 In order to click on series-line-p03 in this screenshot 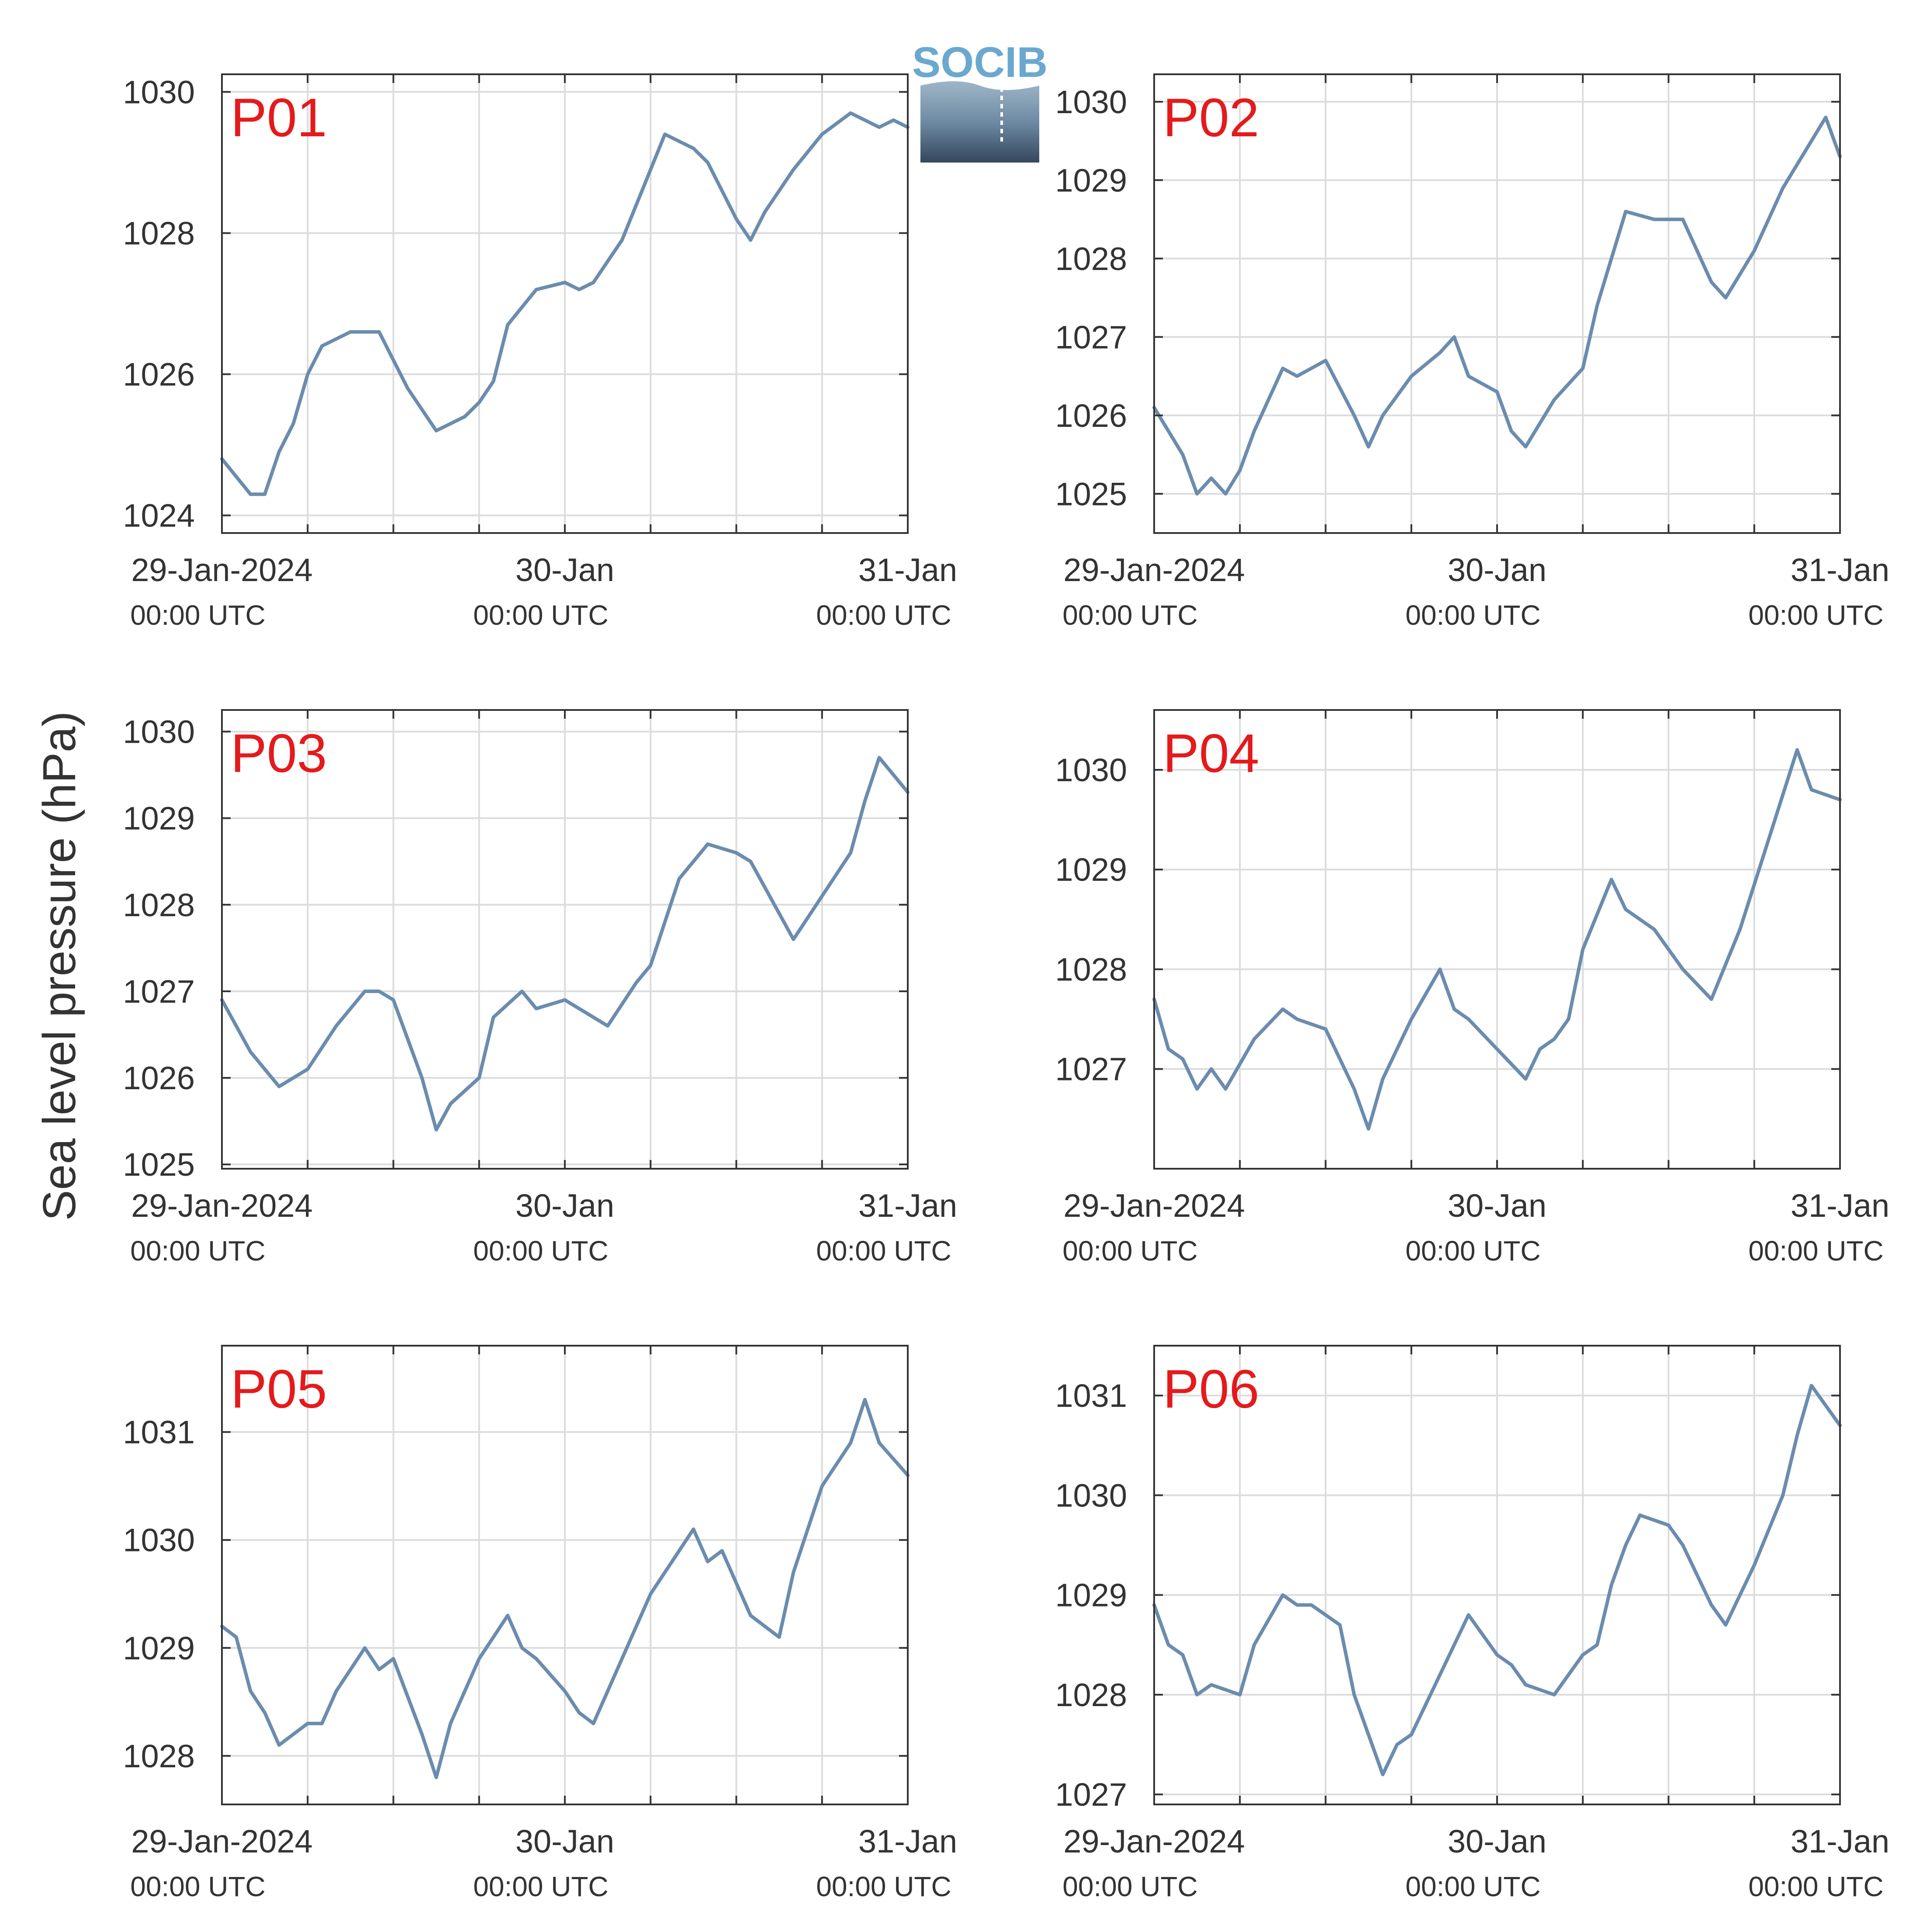, I will do `click(565, 944)`.